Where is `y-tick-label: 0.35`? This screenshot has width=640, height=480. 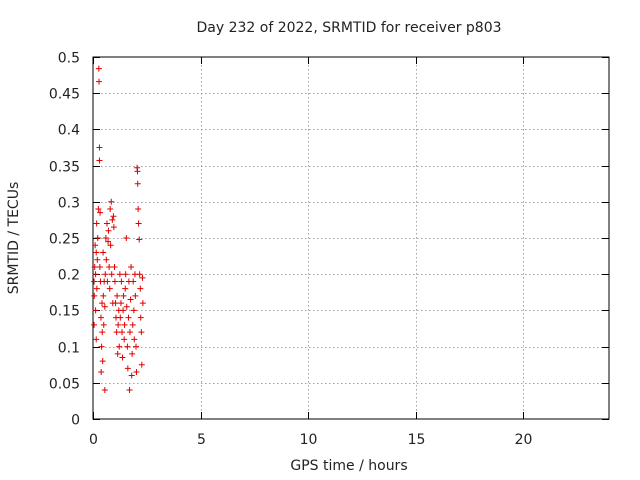
y-tick-label: 0.35 is located at coordinates (64, 168).